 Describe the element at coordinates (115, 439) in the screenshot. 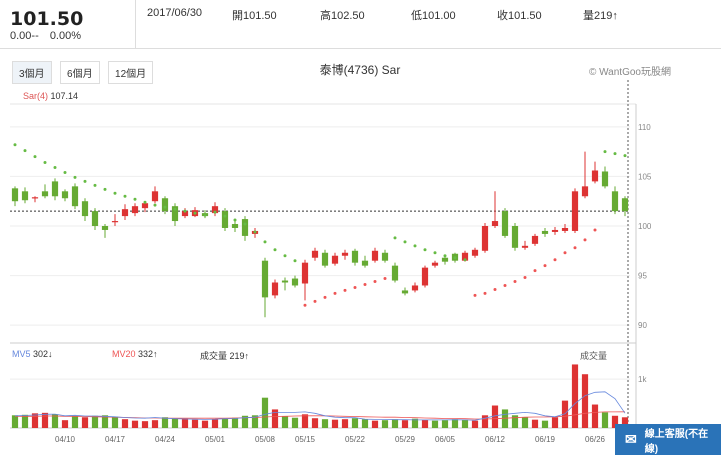

I see `x-tick-label: 04/17` at that location.